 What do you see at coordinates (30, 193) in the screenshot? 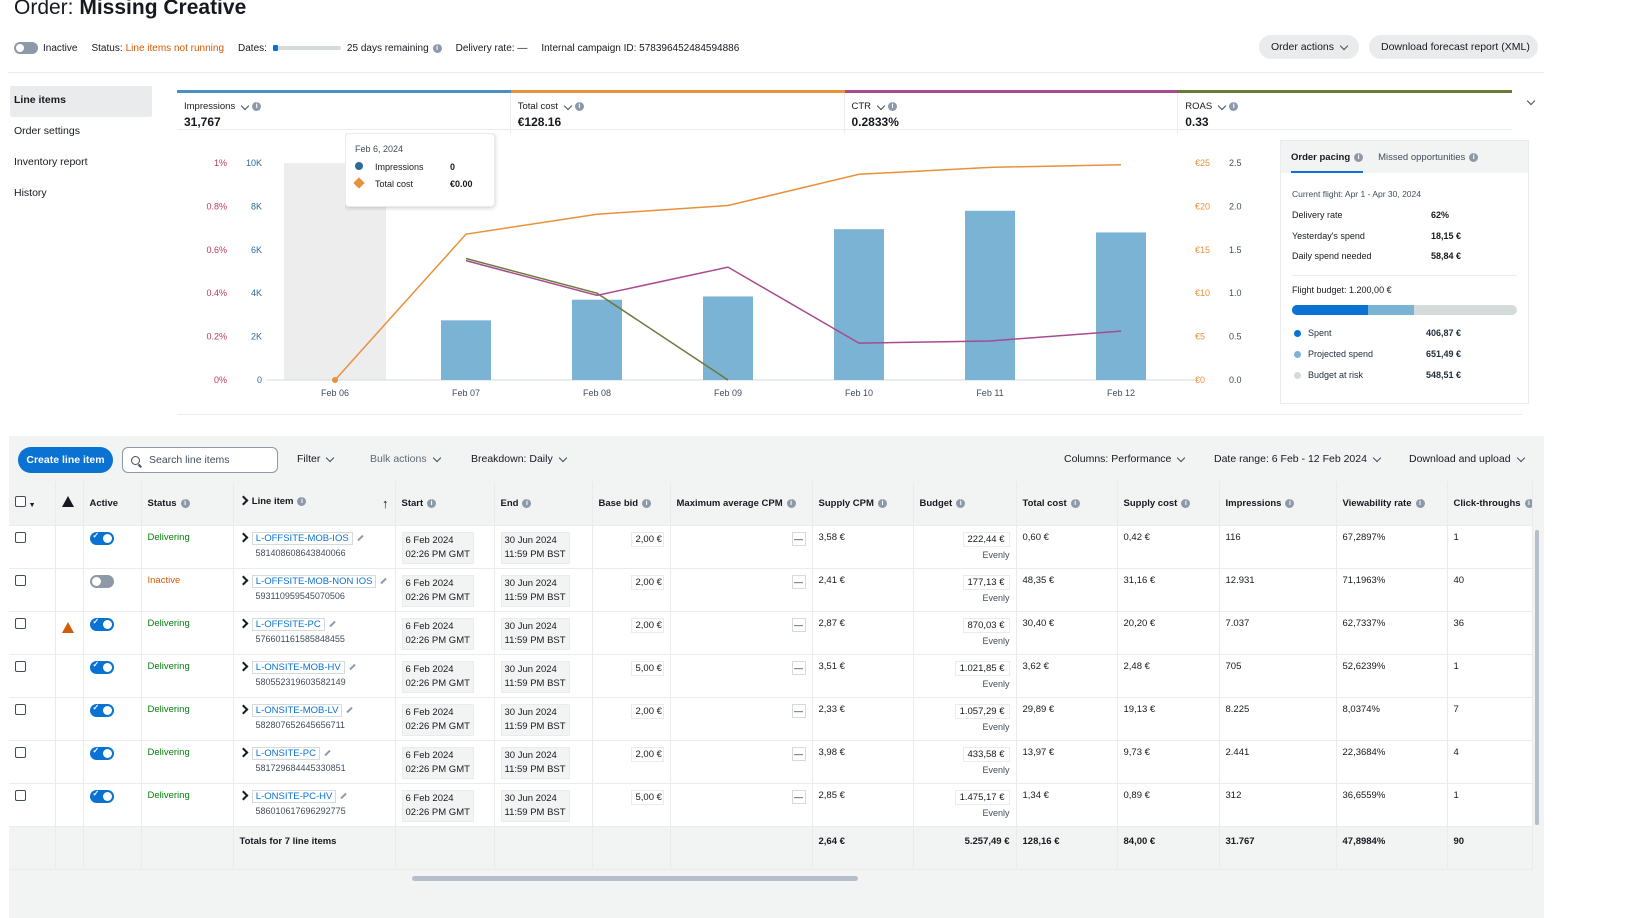
I see `nav-history: History` at bounding box center [30, 193].